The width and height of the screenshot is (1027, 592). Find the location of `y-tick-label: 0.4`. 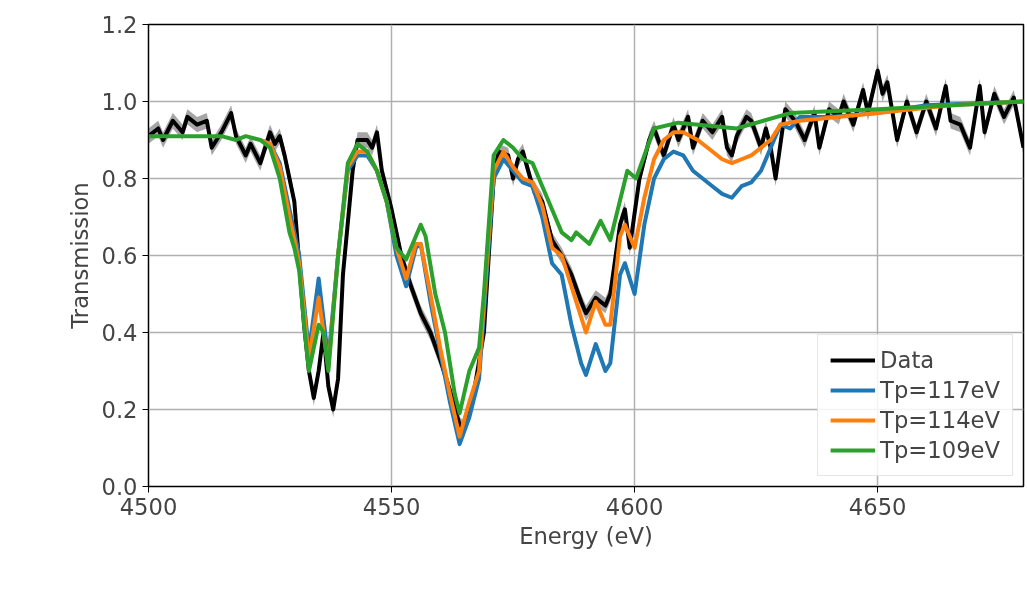

y-tick-label: 0.4 is located at coordinates (119, 333).